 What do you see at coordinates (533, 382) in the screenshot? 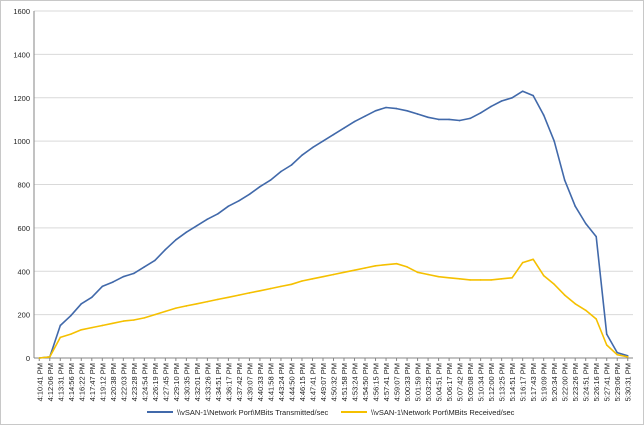
I see `x-tick-label: 5:17:43 PM` at bounding box center [533, 382].